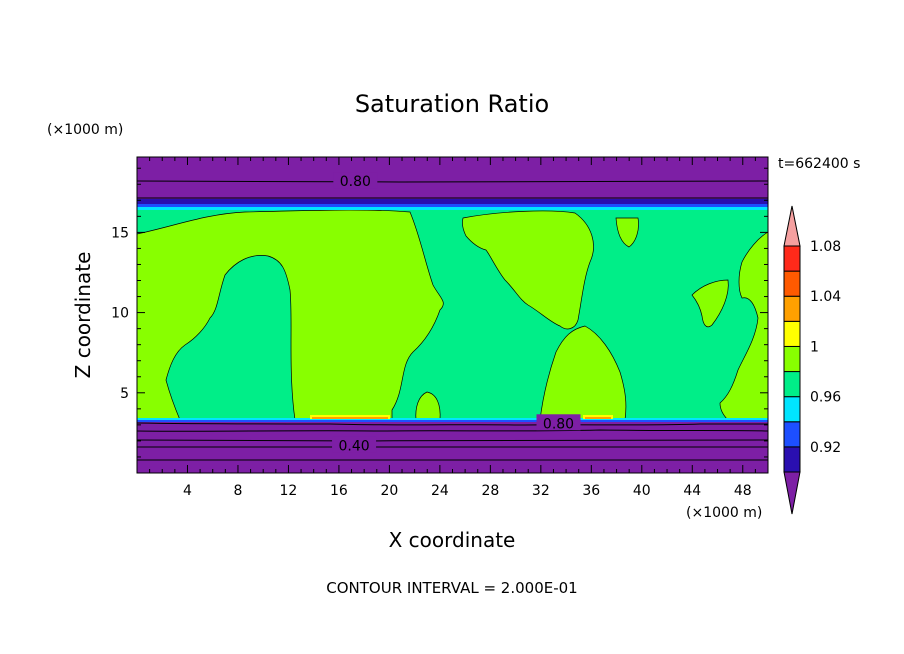 Image resolution: width=904 pixels, height=654 pixels. I want to click on supersaturated-patch-right, so click(743, 326).